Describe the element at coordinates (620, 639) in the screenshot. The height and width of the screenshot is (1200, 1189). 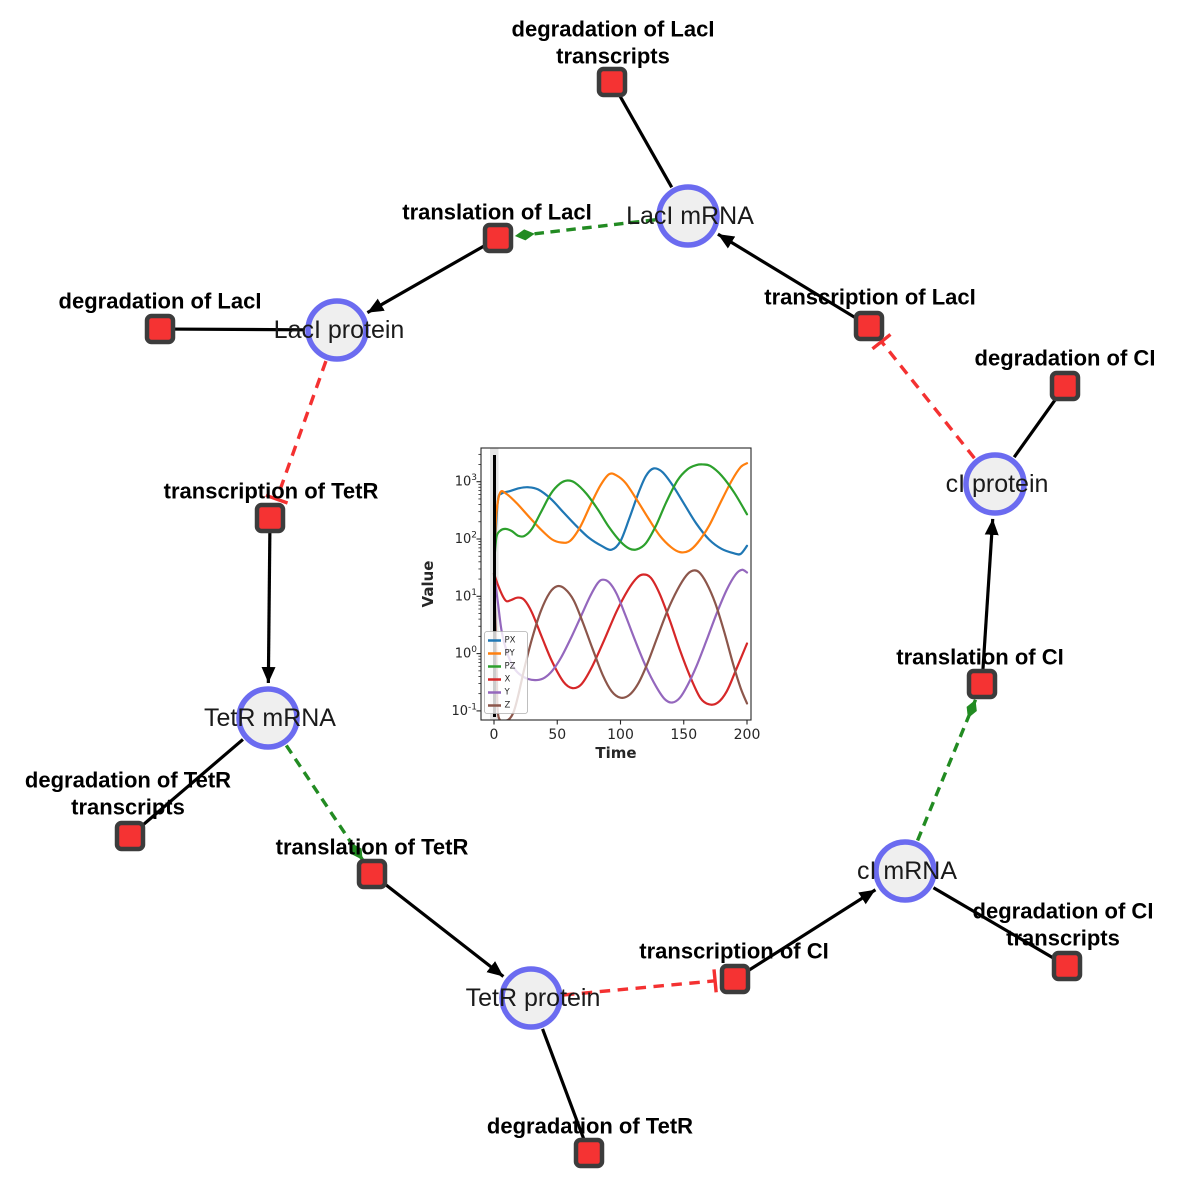
I see `chart-series-X` at that location.